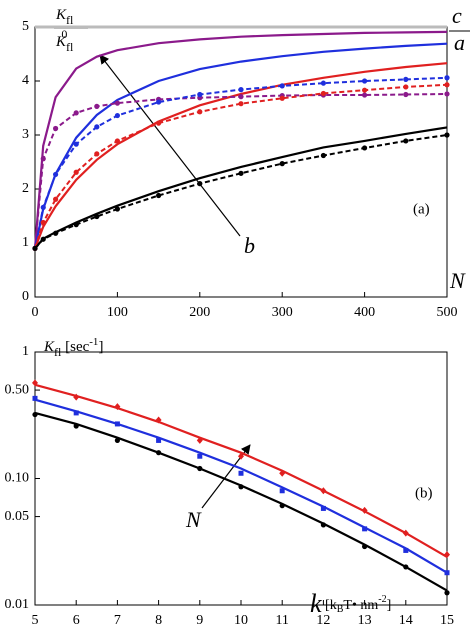  Describe the element at coordinates (25, 188) in the screenshot. I see `y-tick-label: 2` at that location.